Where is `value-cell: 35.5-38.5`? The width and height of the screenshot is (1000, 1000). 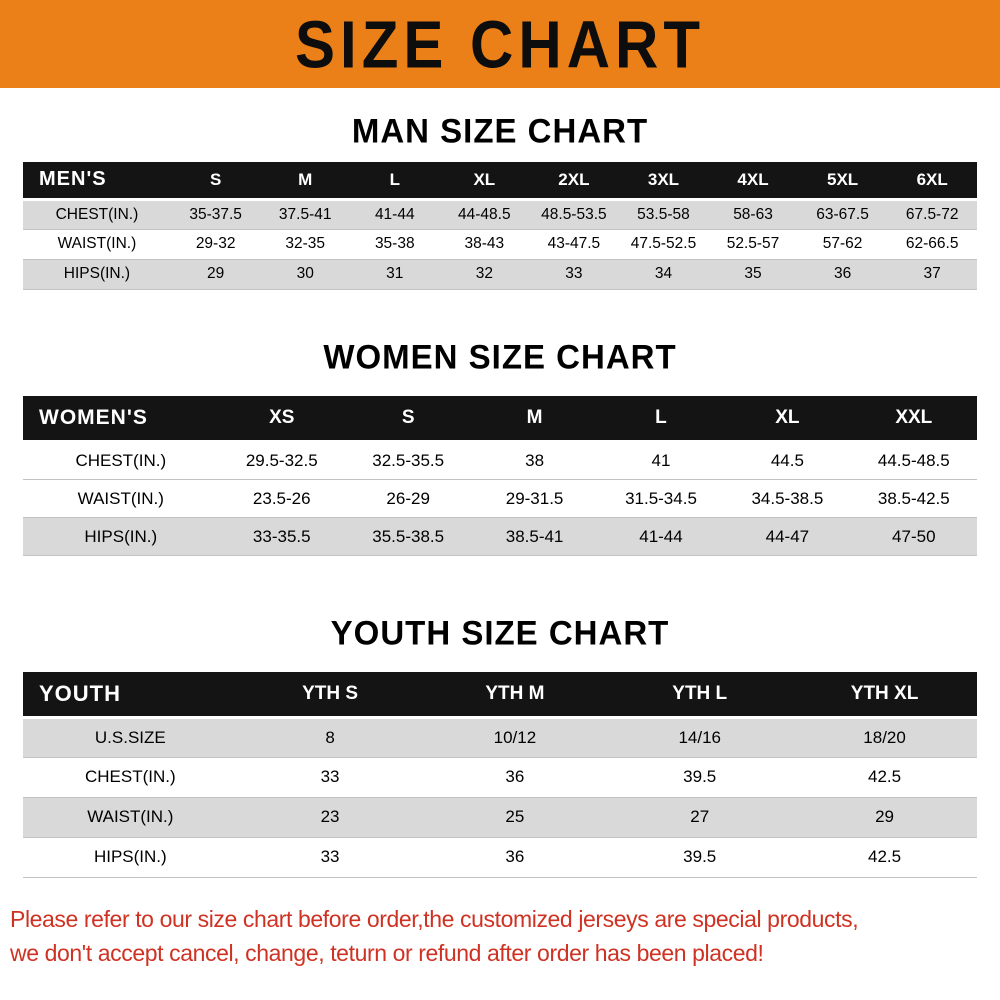
value-cell: 35.5-38.5 is located at coordinates (408, 536).